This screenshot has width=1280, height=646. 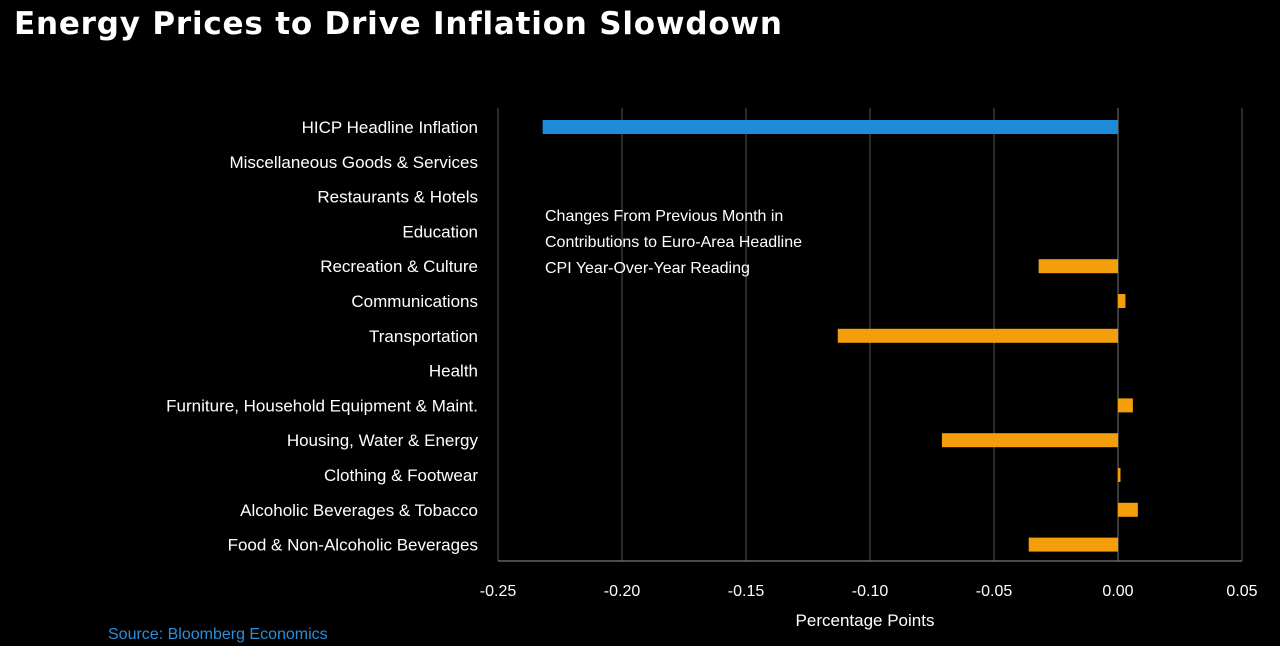 I want to click on category-label: HICP Headline Inflation, so click(x=390, y=127).